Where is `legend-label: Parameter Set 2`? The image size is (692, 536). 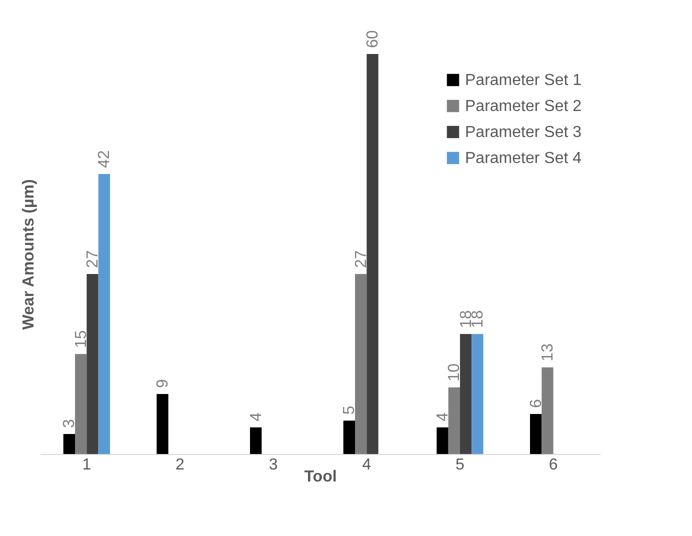
legend-label: Parameter Set 2 is located at coordinates (523, 106).